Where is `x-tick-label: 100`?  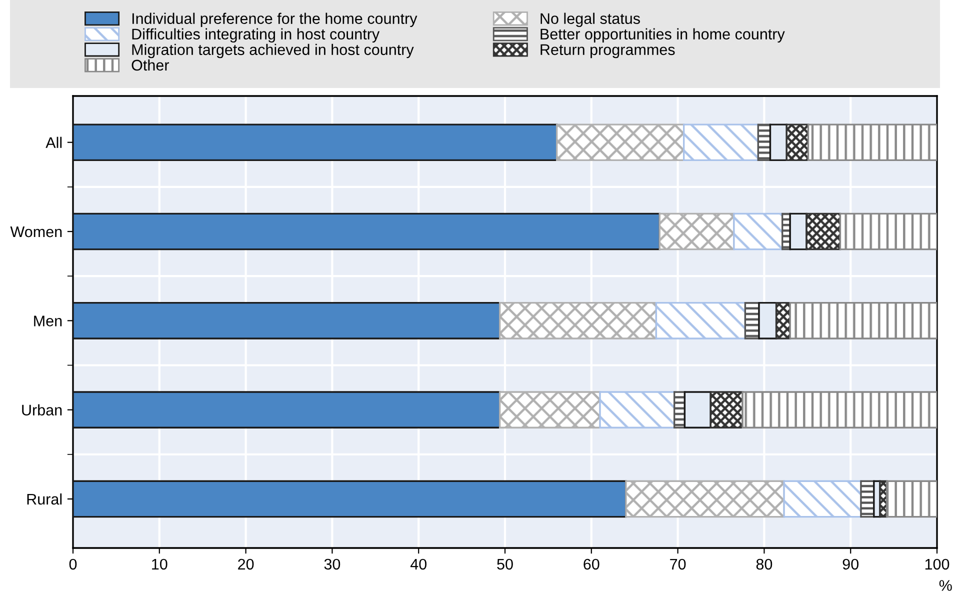
x-tick-label: 100 is located at coordinates (937, 564).